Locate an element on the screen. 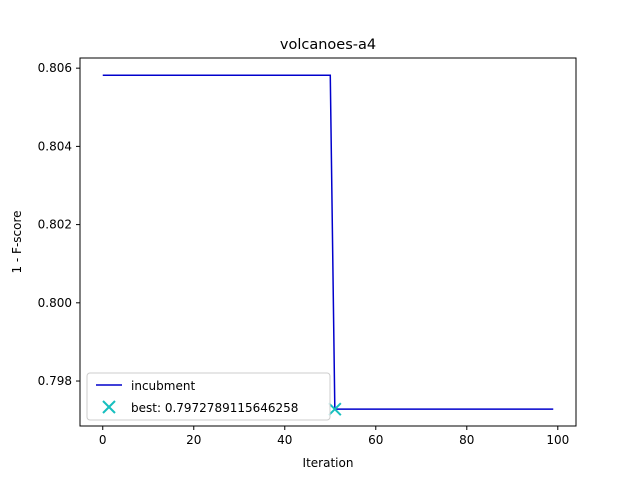 The width and height of the screenshot is (640, 480). x-tick-label: 60 is located at coordinates (375, 440).